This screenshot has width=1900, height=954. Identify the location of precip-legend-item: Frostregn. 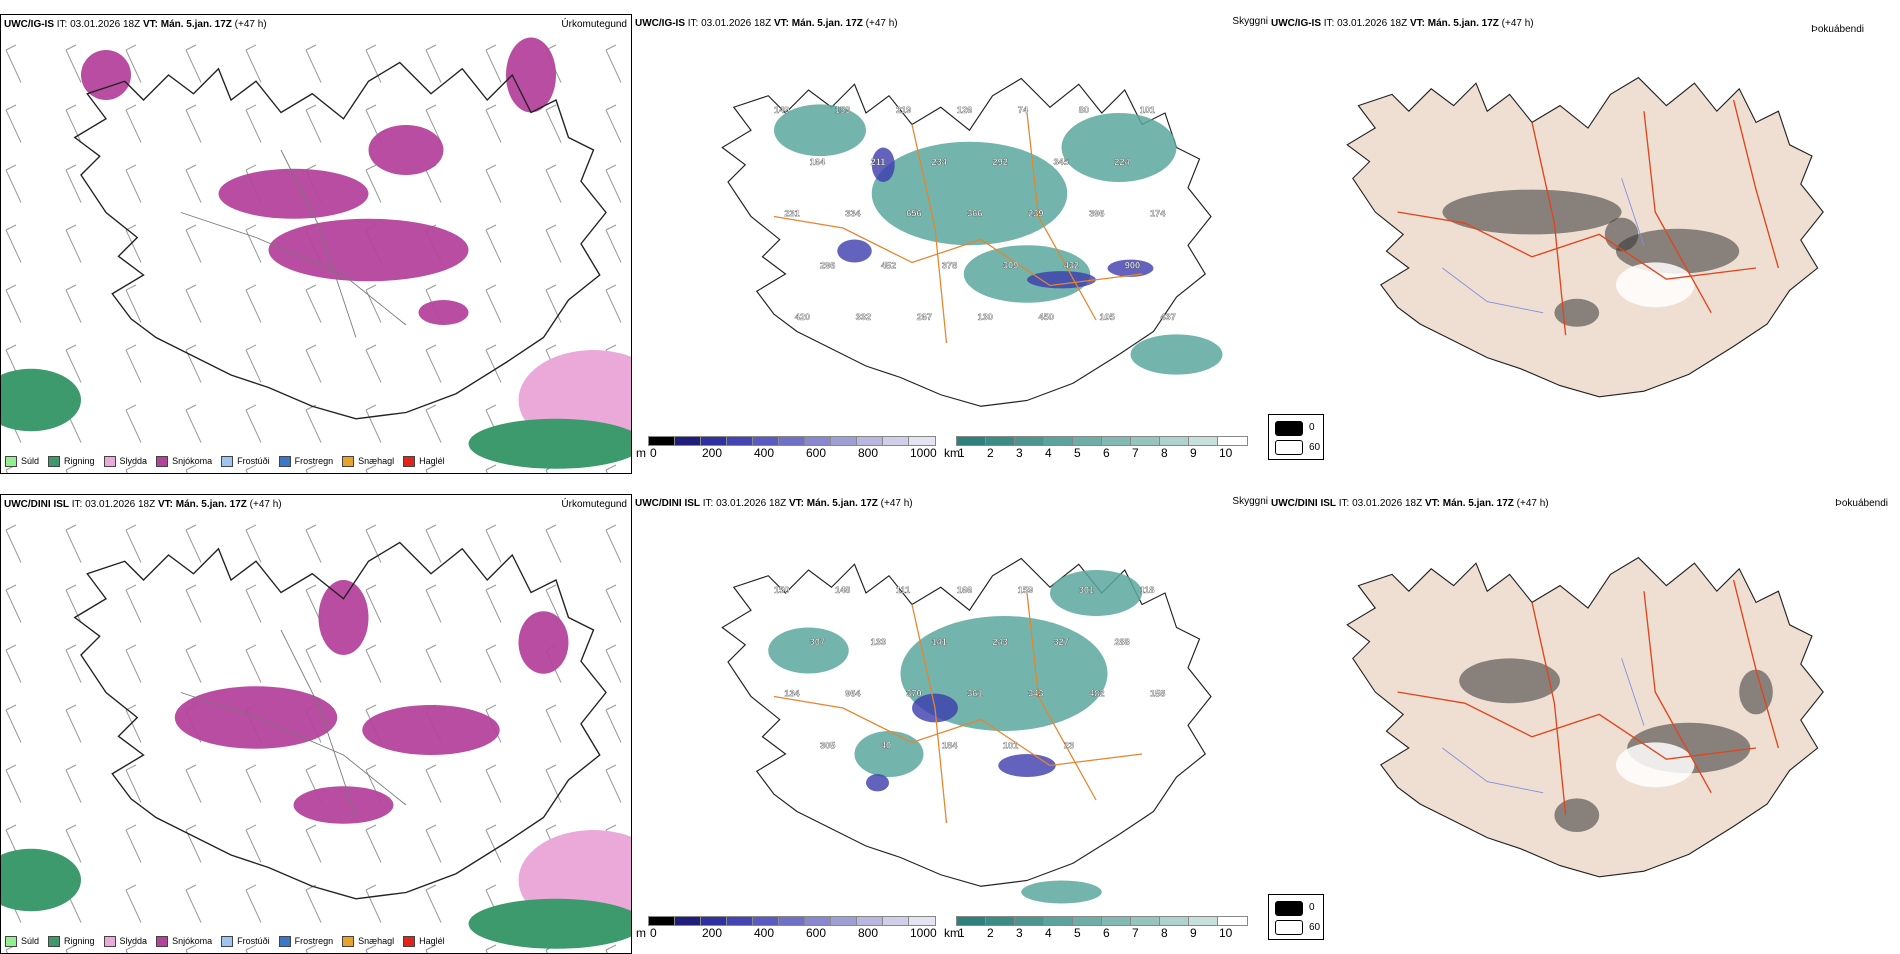
(306, 941).